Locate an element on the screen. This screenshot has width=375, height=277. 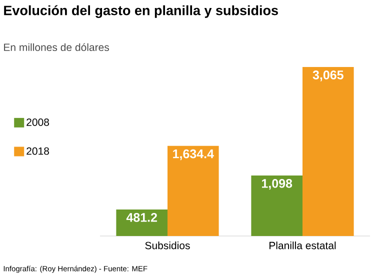
x-tick-label: Planilla estatal is located at coordinates (303, 246).